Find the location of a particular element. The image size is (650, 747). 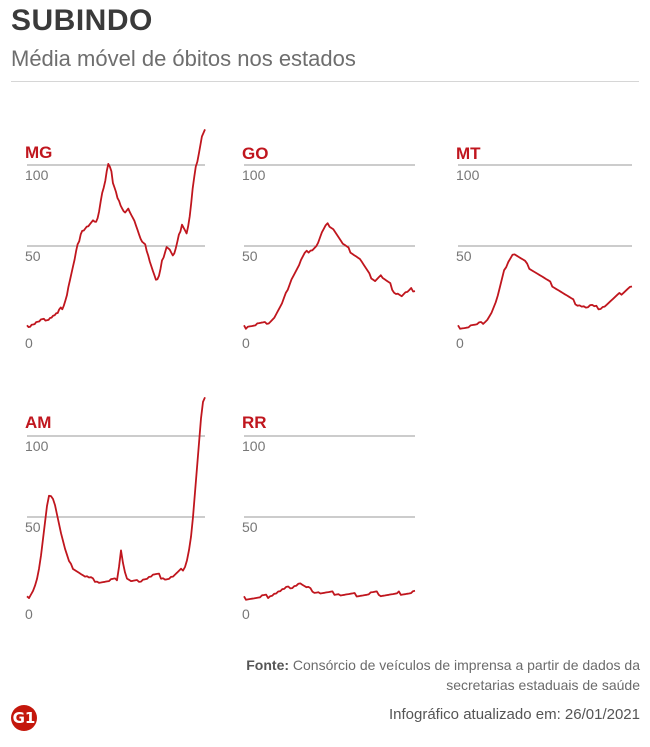

state-label-am: AM is located at coordinates (38, 422).